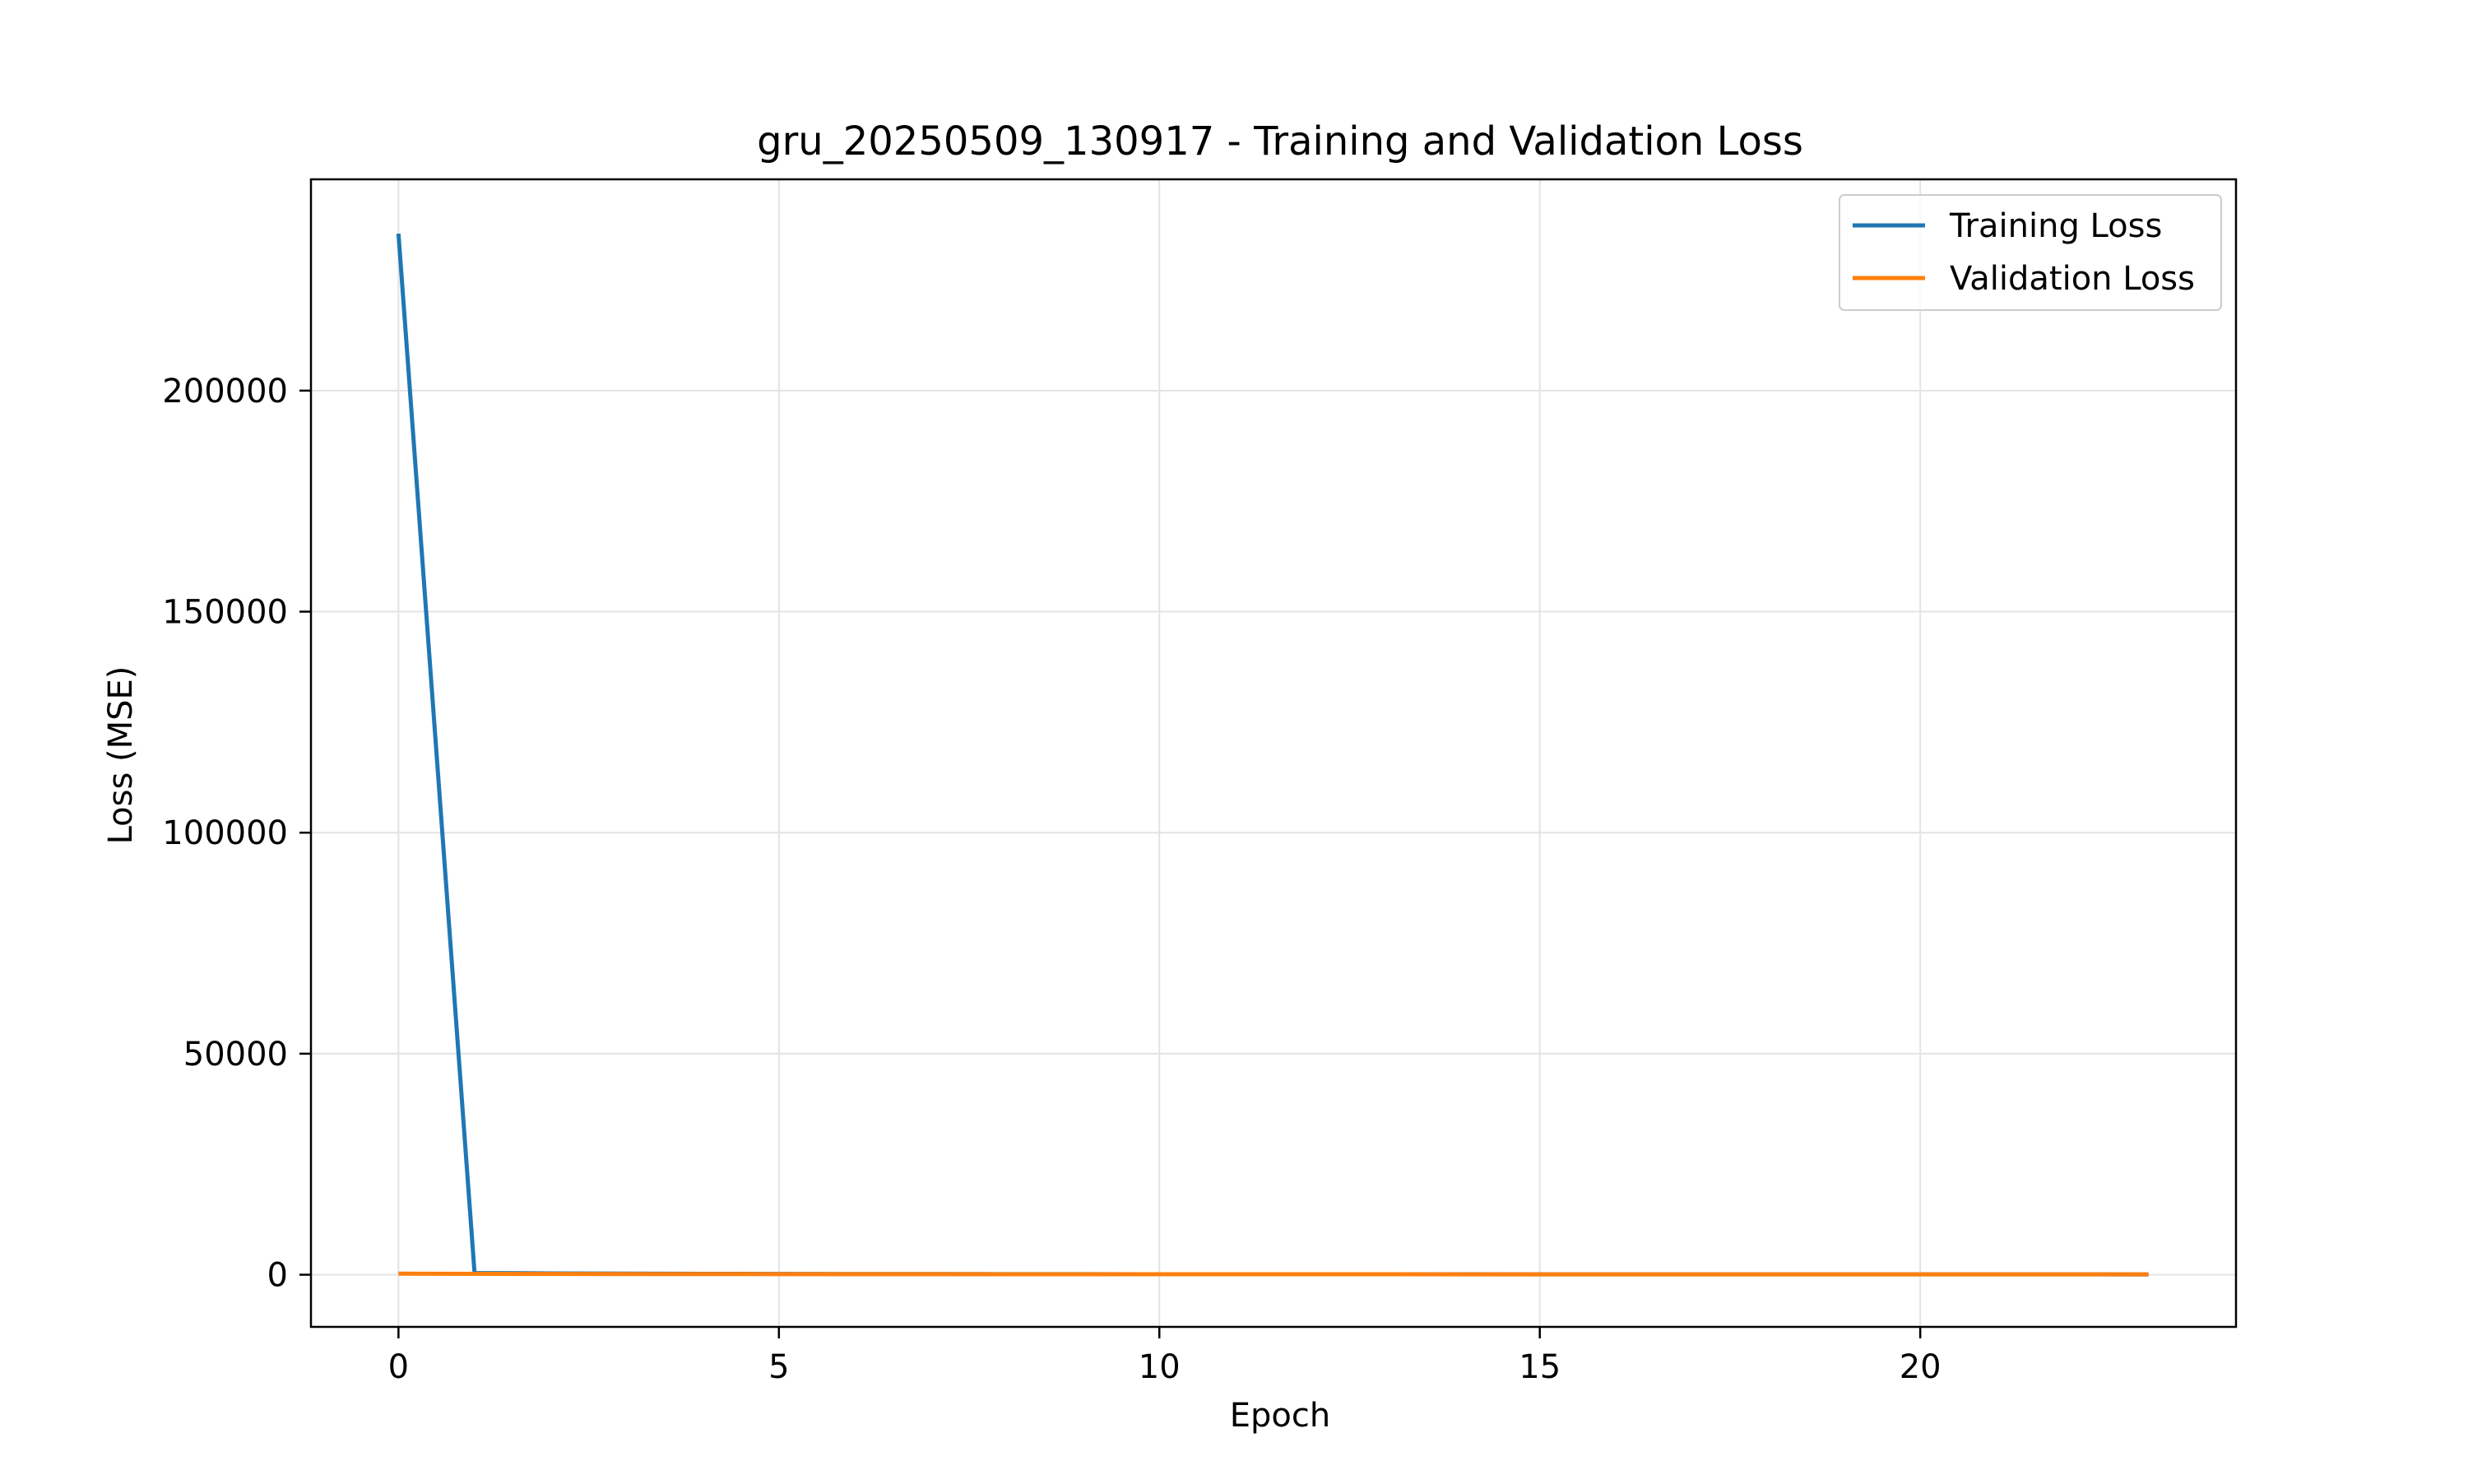 This screenshot has width=2468, height=1484. Describe the element at coordinates (225, 391) in the screenshot. I see `y-tick-label: 200000` at that location.